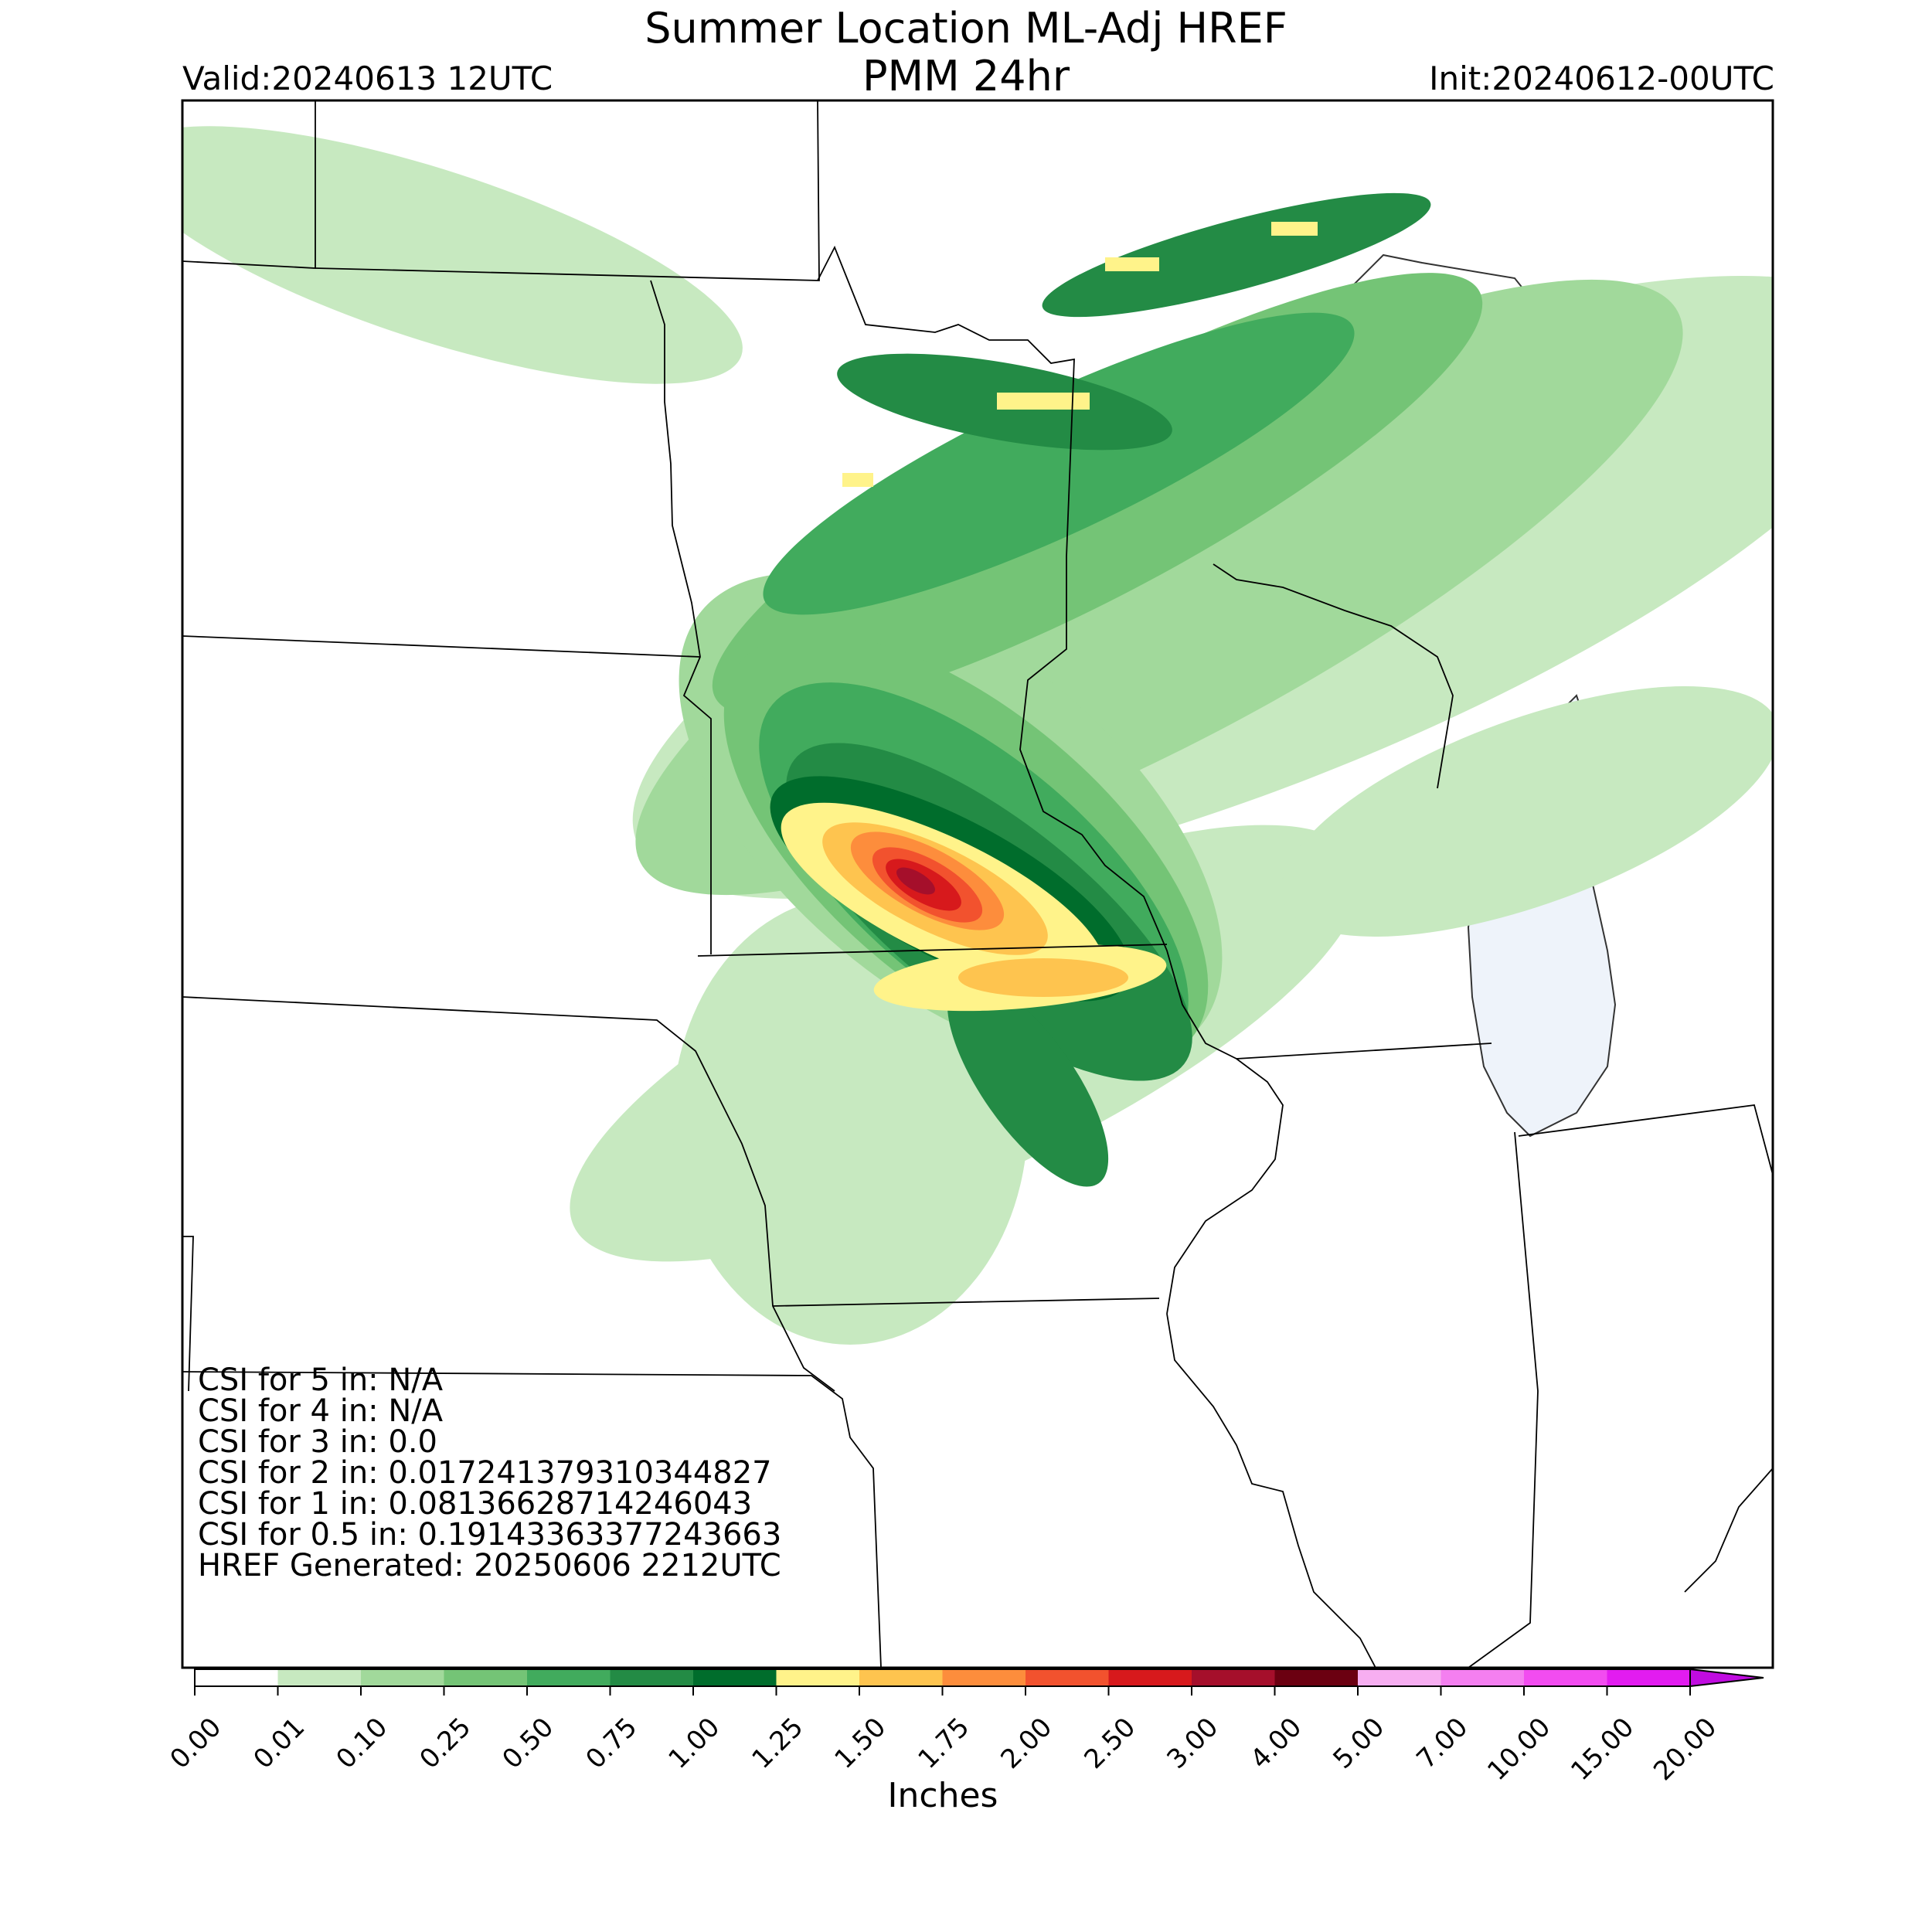  What do you see at coordinates (490, 1535) in the screenshot?
I see `csi-05in: CSI for 0.5 in: 0.19143363377243663` at bounding box center [490, 1535].